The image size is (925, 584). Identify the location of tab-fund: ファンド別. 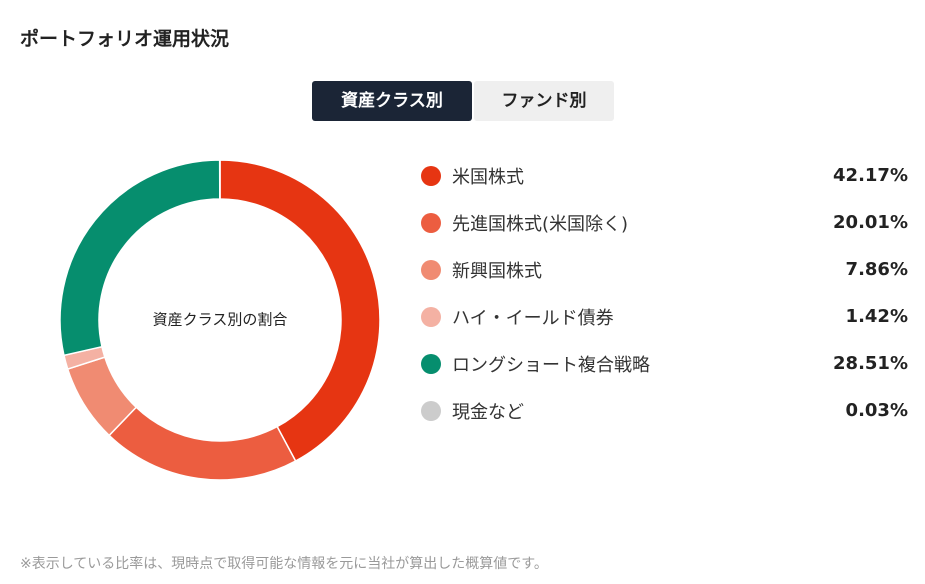
(544, 101).